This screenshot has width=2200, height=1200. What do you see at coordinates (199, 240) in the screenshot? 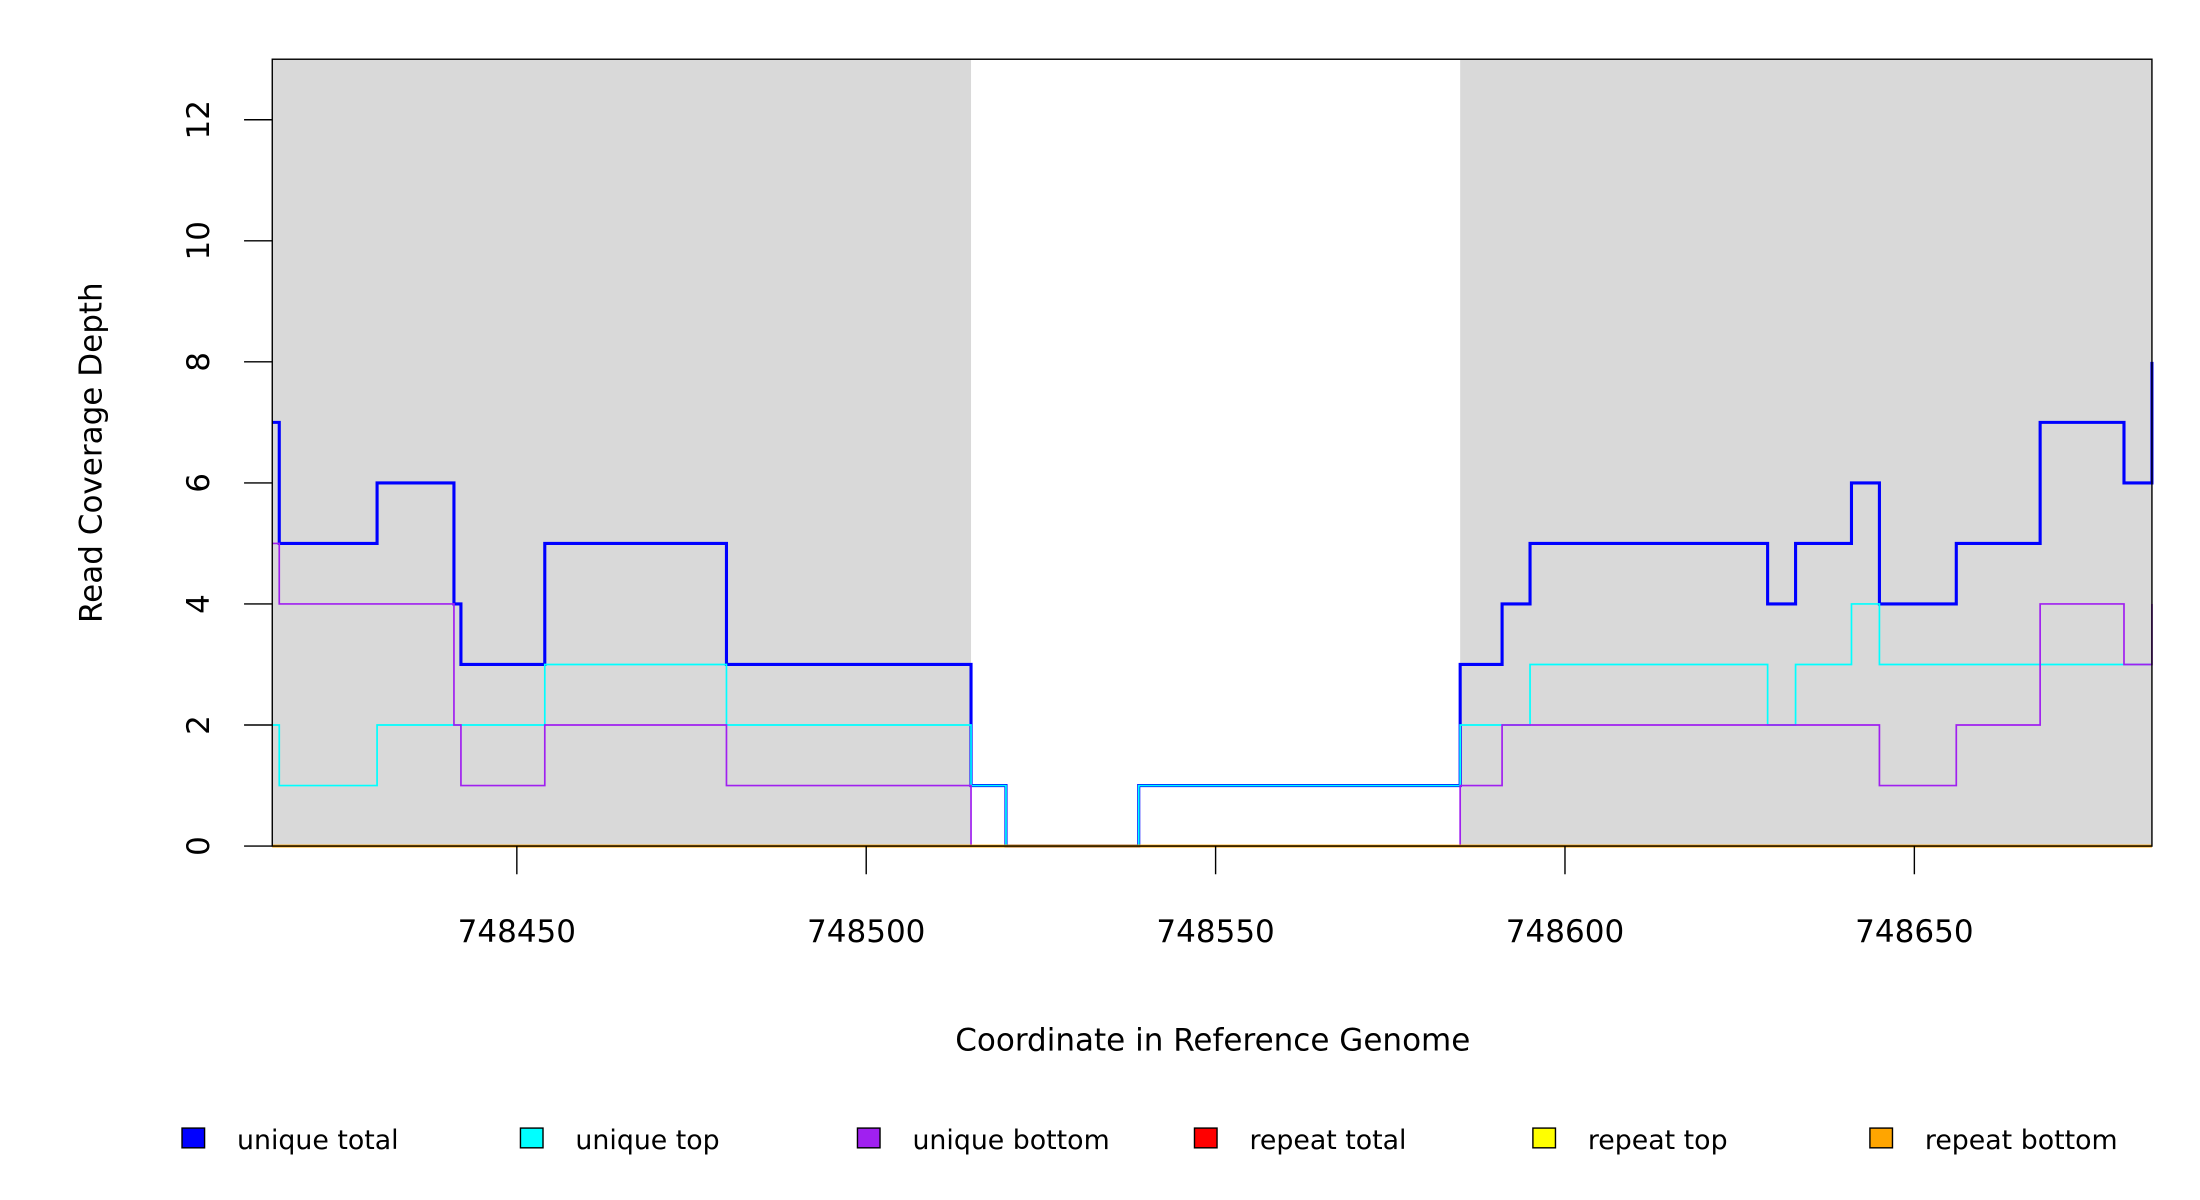
I see `y-tick-label: 10` at bounding box center [199, 240].